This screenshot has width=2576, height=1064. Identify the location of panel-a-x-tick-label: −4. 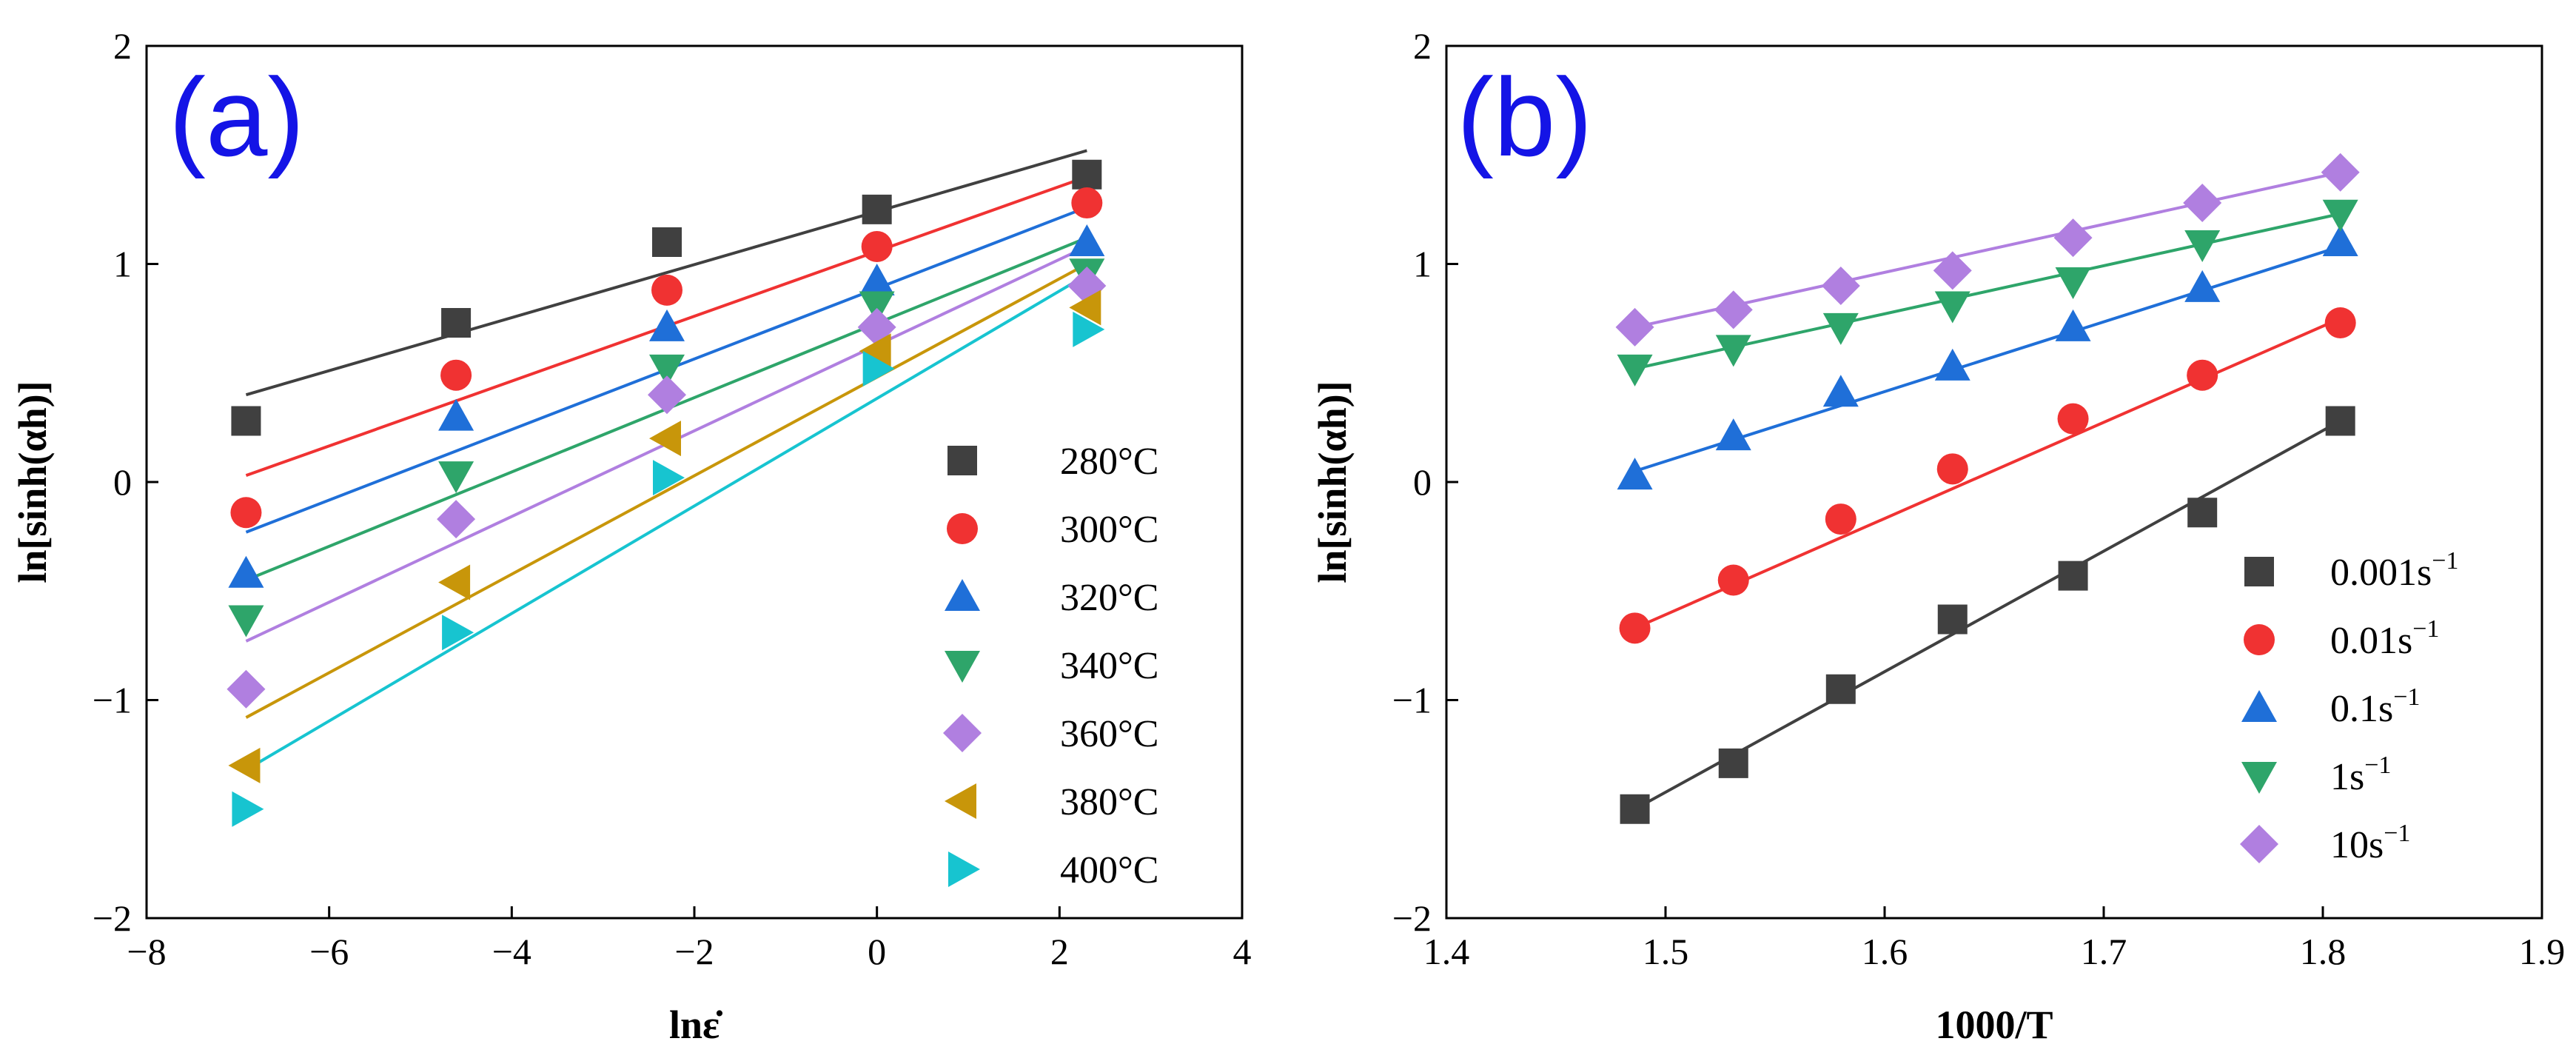
(511, 951).